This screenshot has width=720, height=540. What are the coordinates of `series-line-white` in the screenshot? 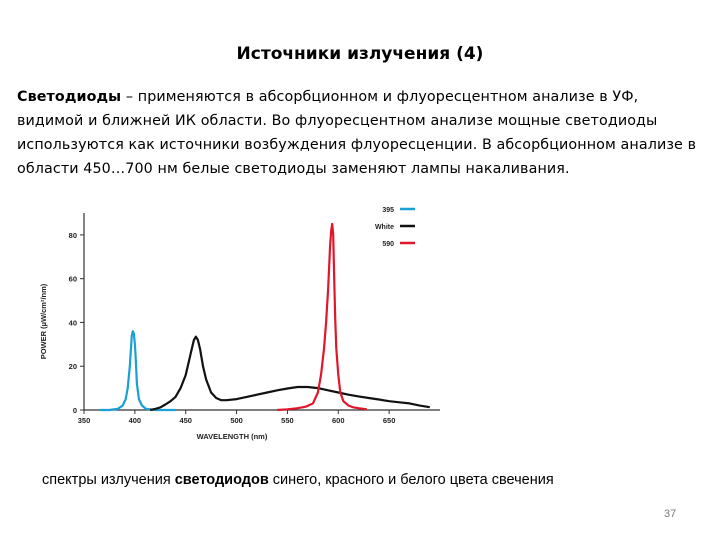 It's located at (289, 373).